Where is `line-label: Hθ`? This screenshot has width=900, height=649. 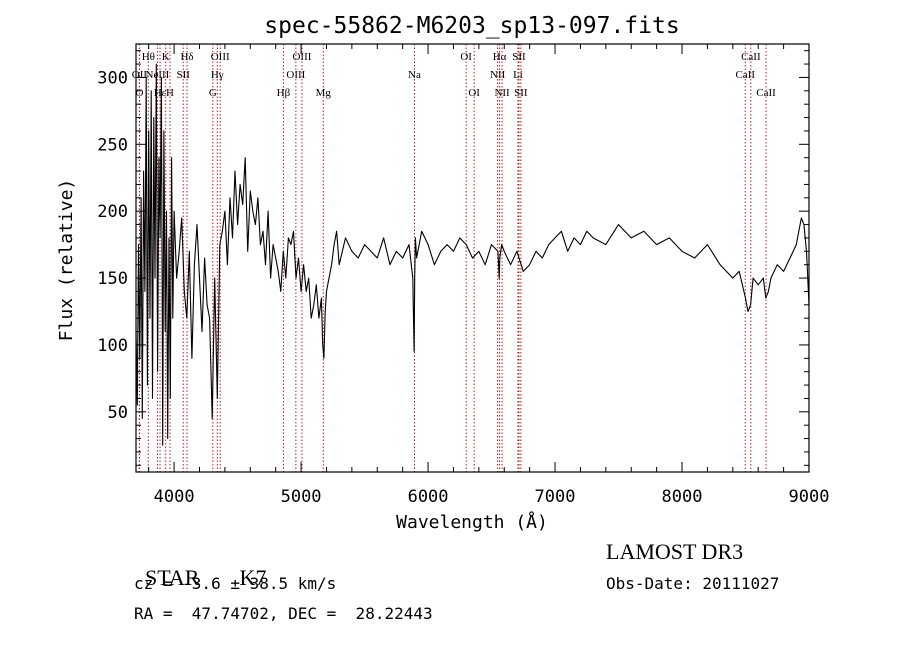 line-label: Hθ is located at coordinates (148, 57).